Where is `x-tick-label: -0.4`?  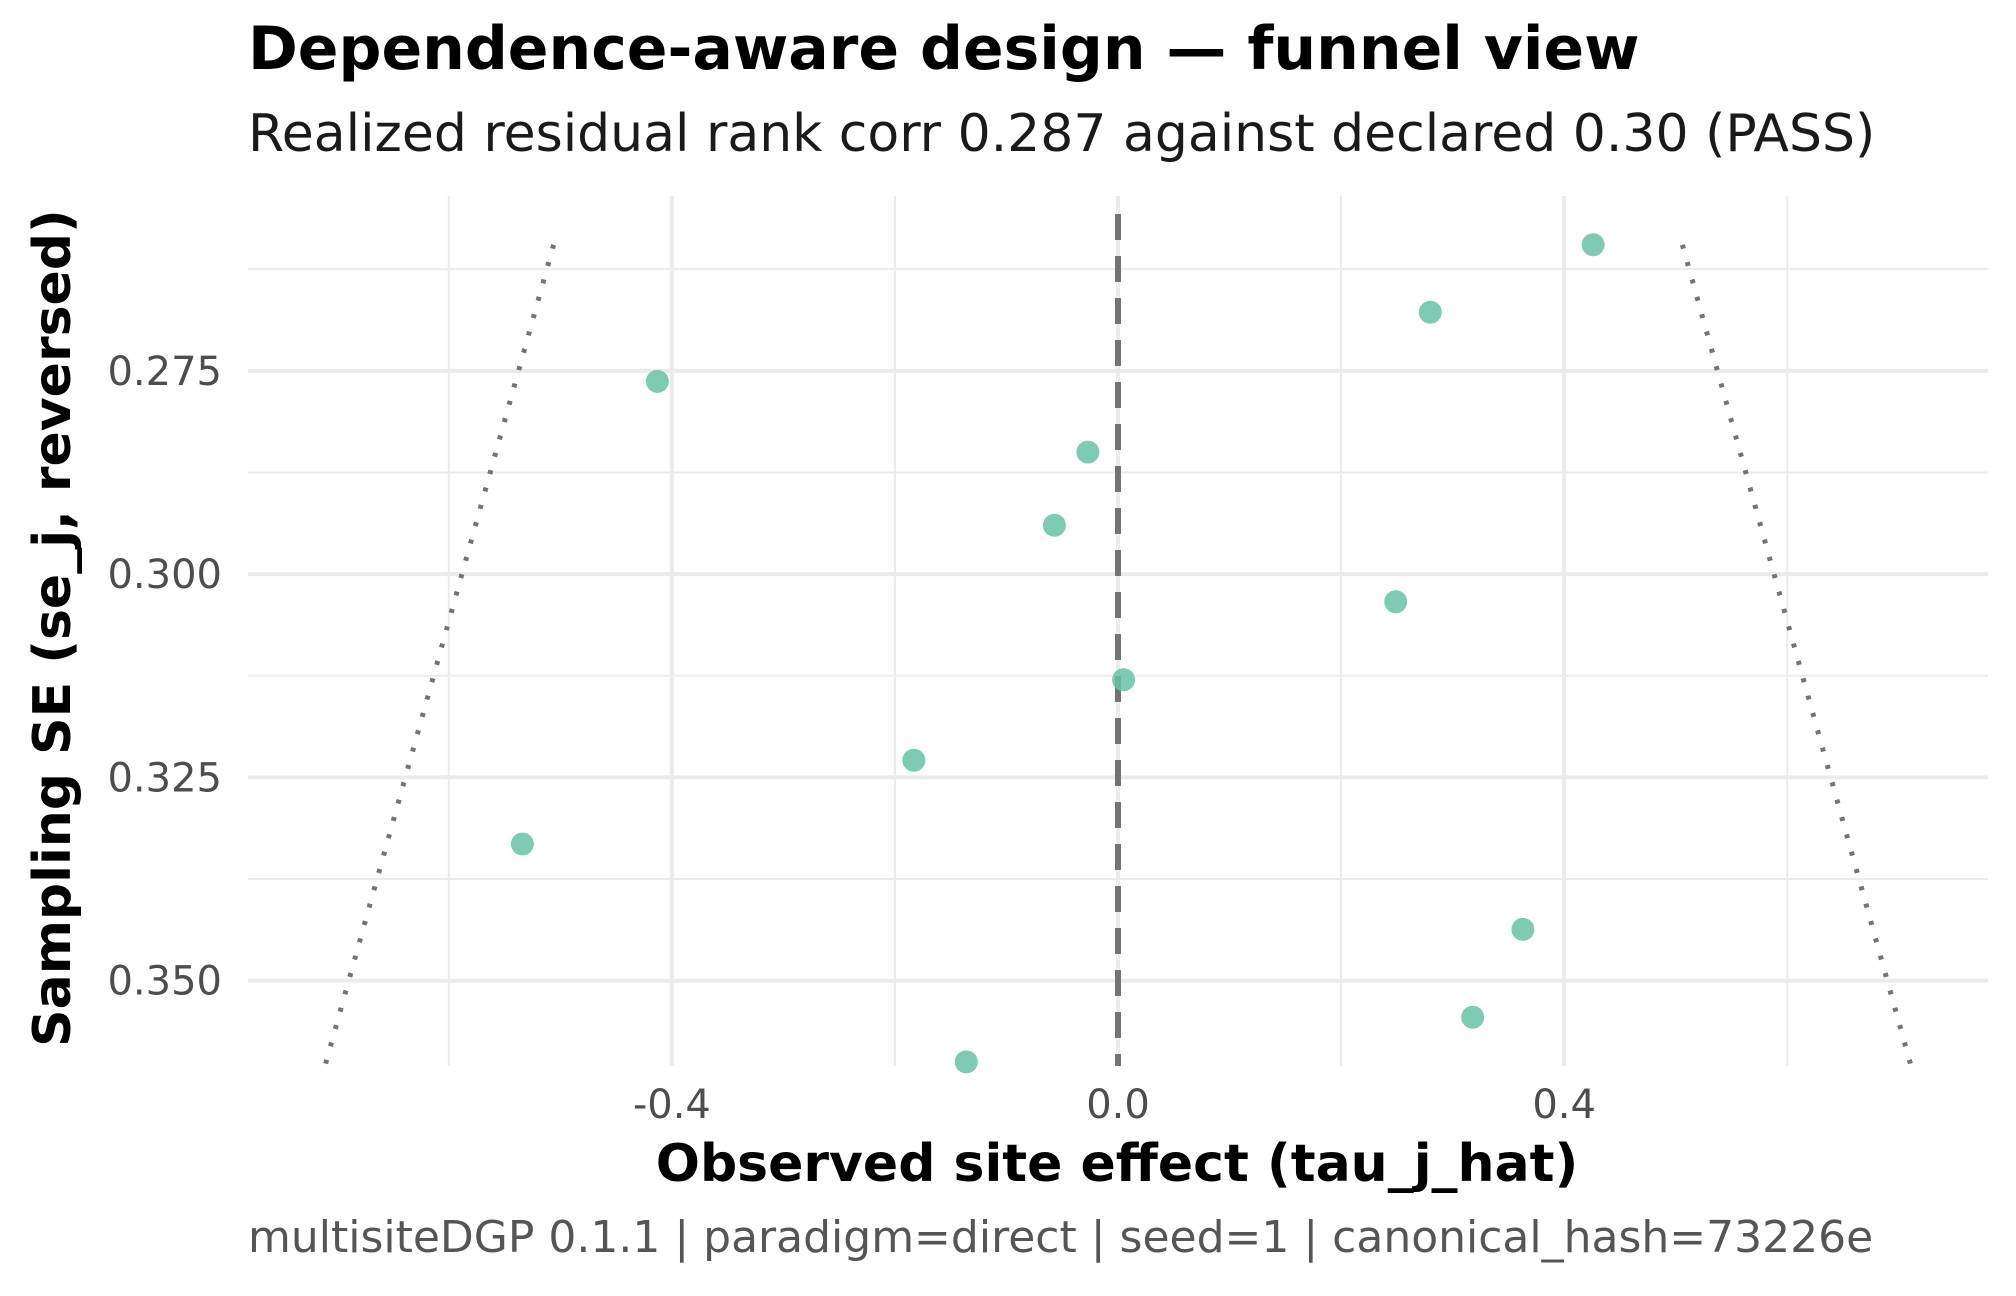 x-tick-label: -0.4 is located at coordinates (672, 1105).